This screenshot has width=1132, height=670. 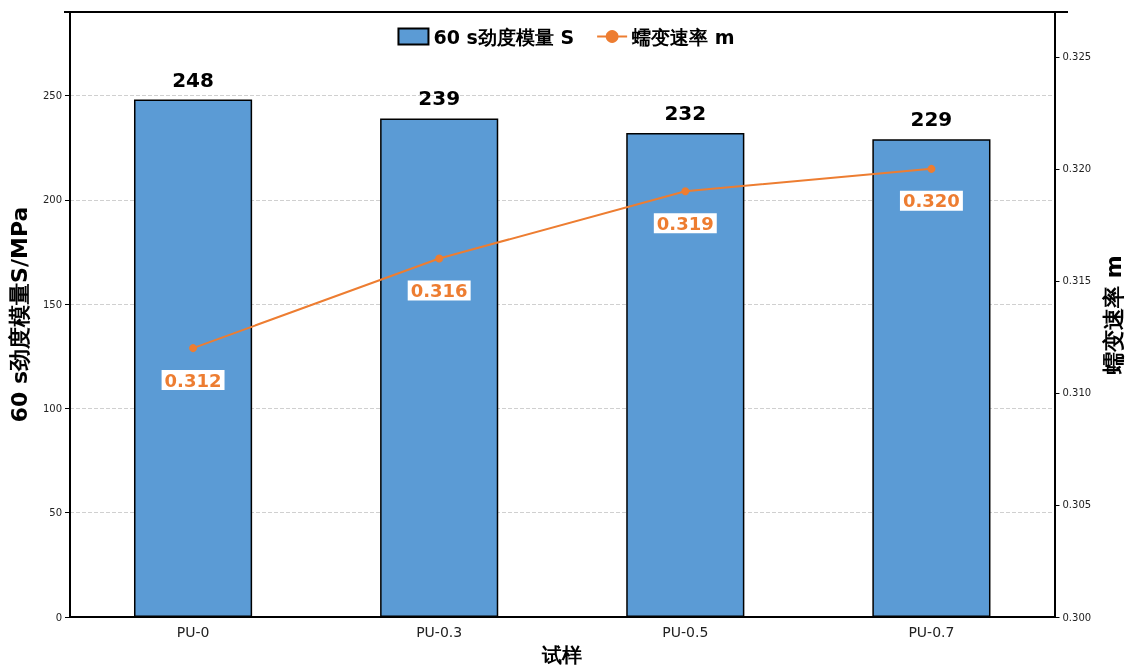 What do you see at coordinates (193, 632) in the screenshot?
I see `x-tick-label: PU-0` at bounding box center [193, 632].